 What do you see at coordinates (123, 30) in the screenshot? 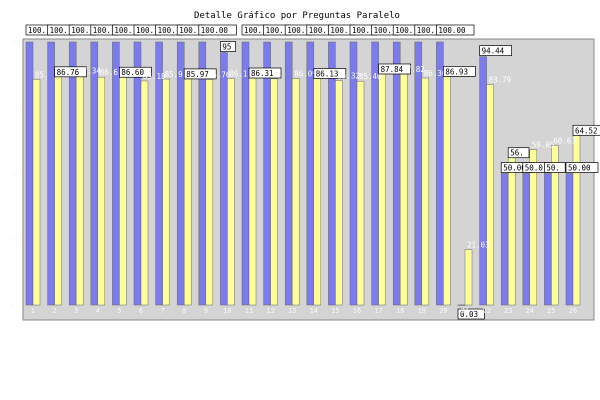
I see `value-label-s1-5: 100.` at bounding box center [123, 30].